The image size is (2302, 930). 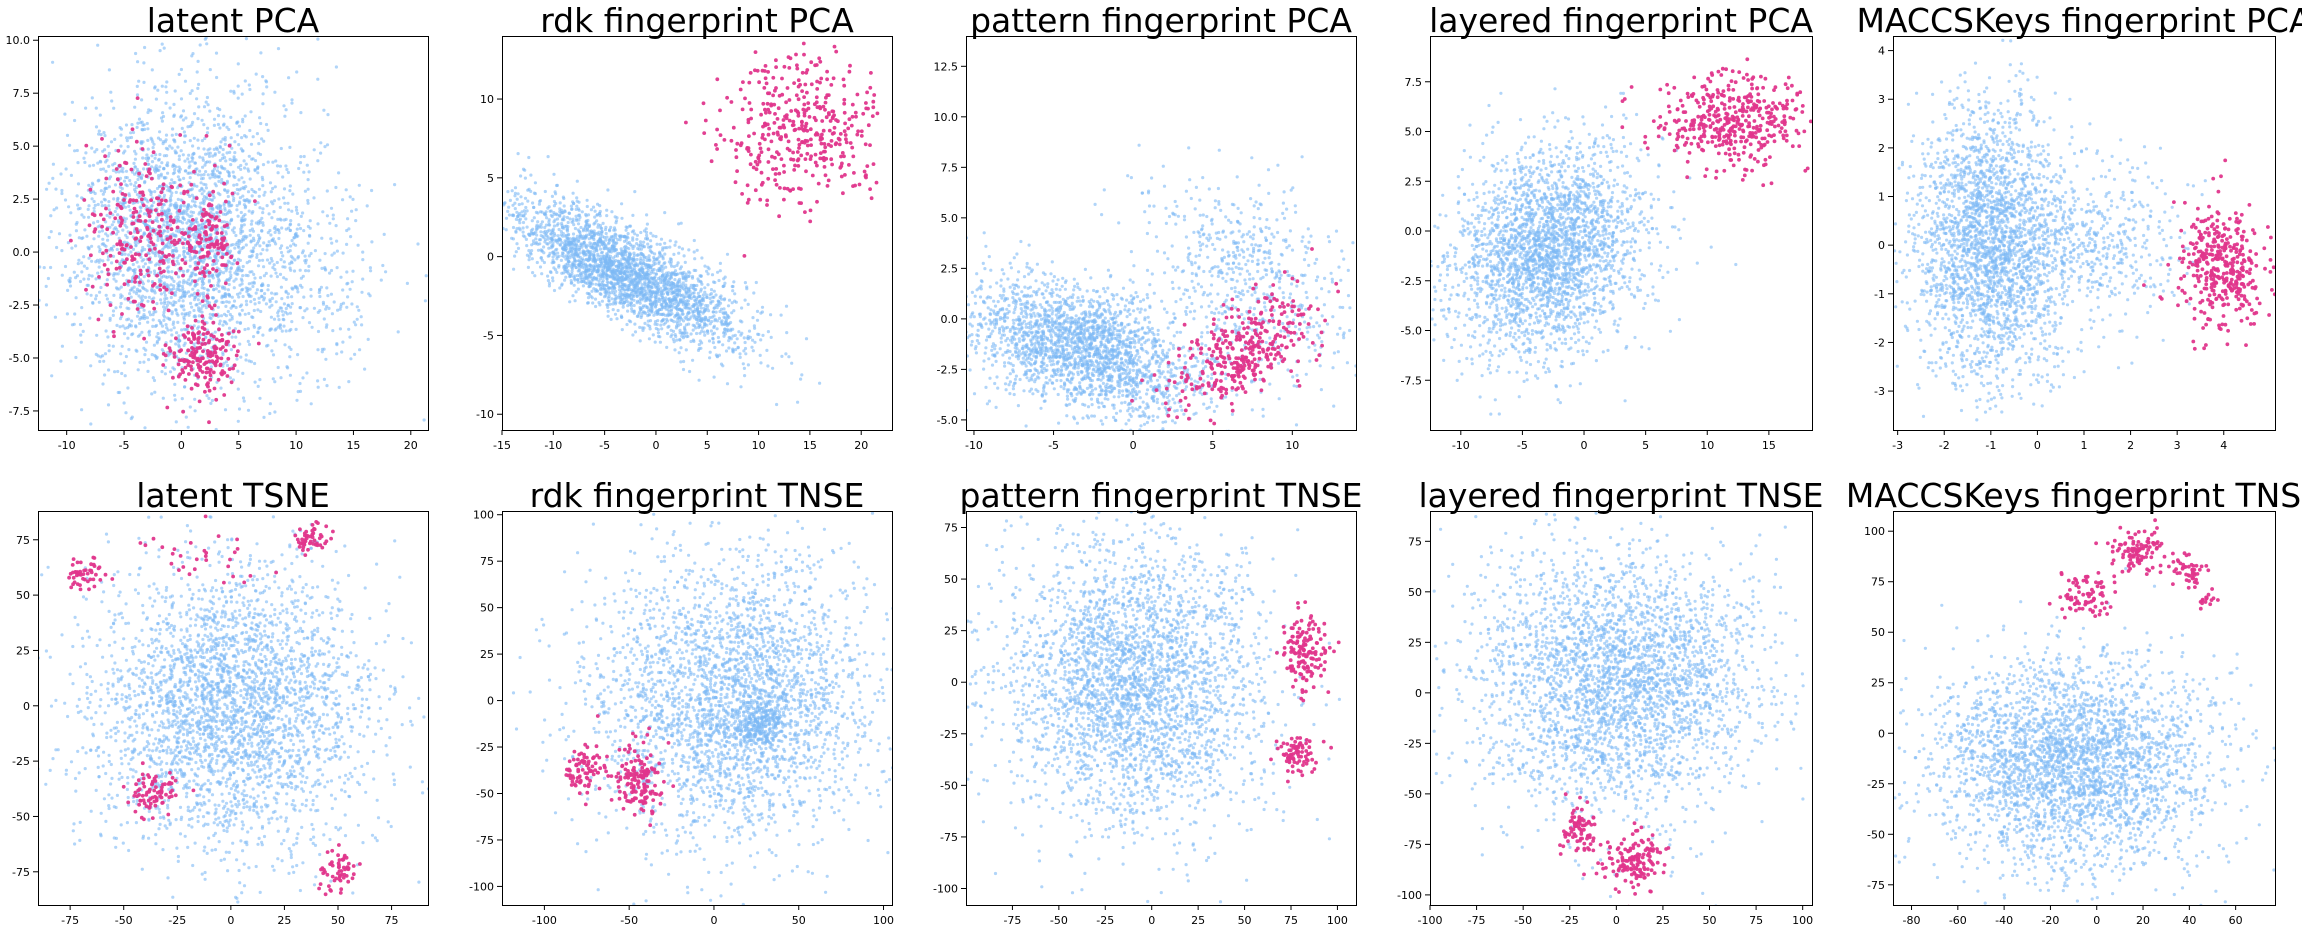 I want to click on y-tick-label: 7.5, so click(x=22, y=93).